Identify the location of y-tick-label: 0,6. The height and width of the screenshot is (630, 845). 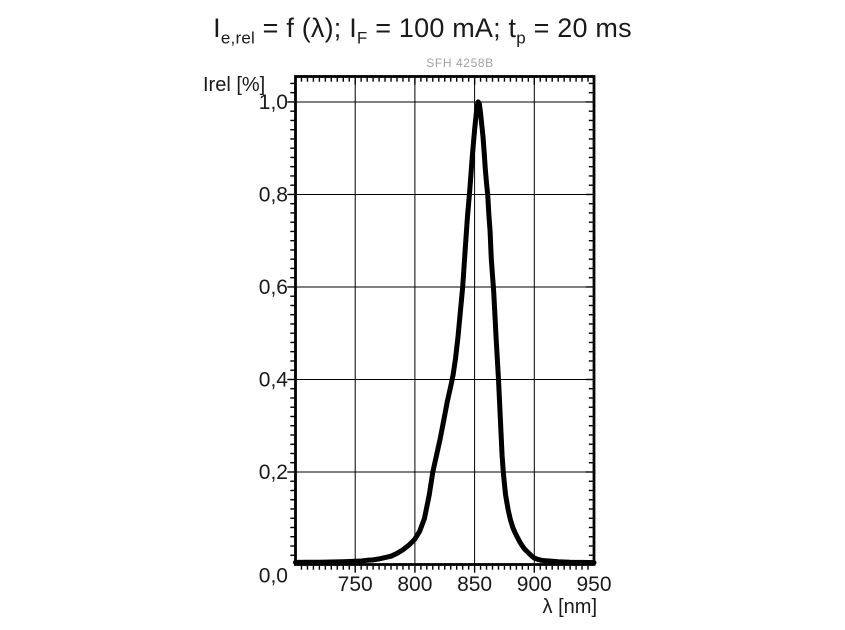
(273, 287).